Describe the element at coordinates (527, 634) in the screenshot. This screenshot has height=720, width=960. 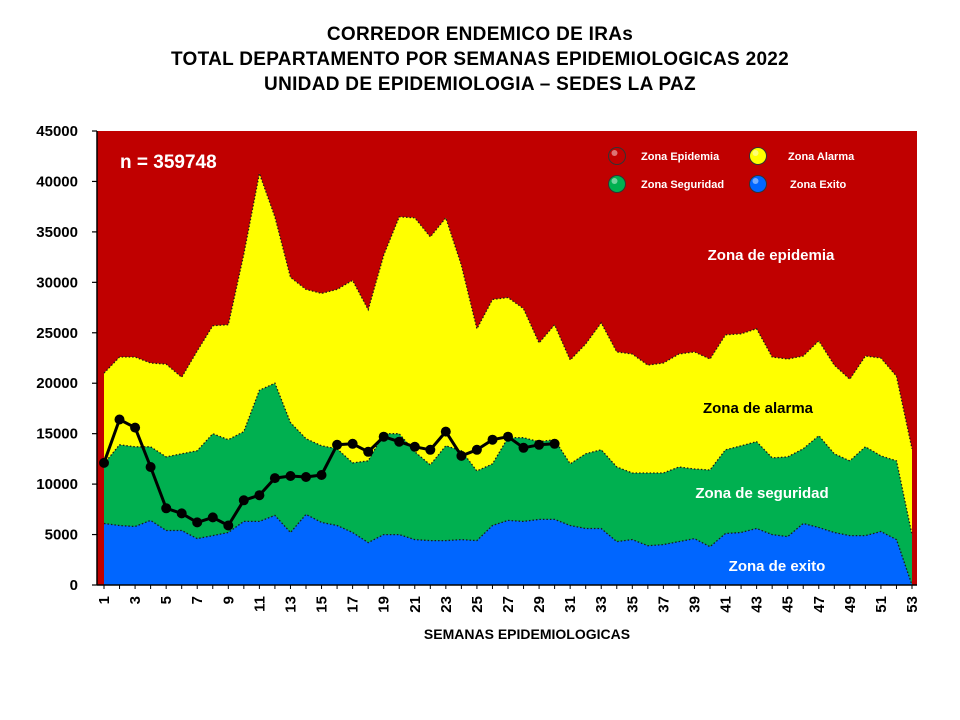
I see `x-axis-title: SEMANAS EPIDEMIOLOGICAS` at that location.